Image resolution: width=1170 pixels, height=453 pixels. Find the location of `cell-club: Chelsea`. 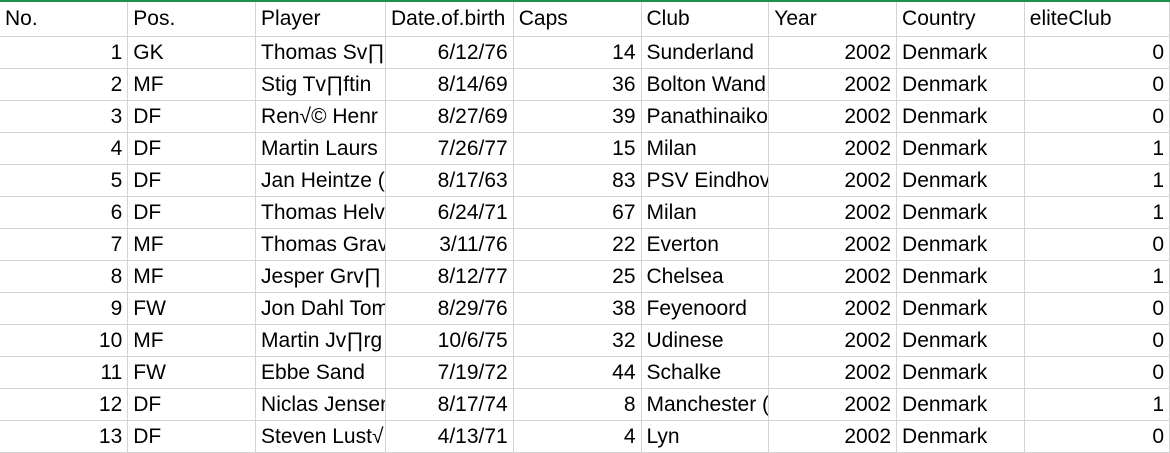

cell-club: Chelsea is located at coordinates (705, 276).